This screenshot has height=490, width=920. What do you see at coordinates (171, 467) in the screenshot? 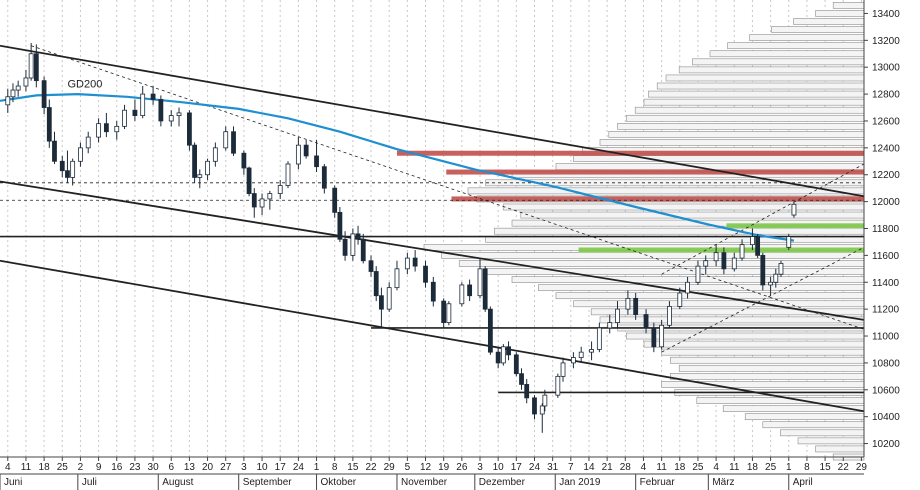
I see `x-day-label: 6` at bounding box center [171, 467].